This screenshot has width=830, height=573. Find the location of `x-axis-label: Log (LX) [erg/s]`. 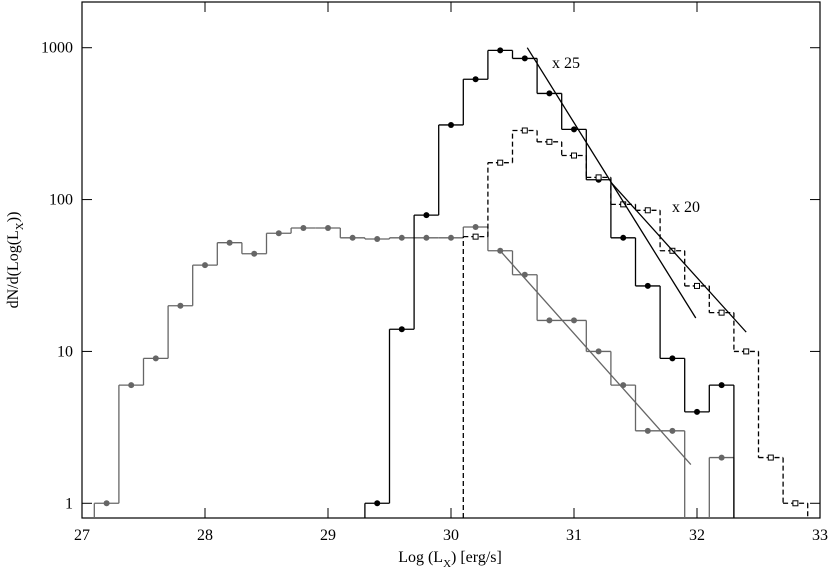

x-axis-label: Log (LX) [erg/s] is located at coordinates (450, 559).